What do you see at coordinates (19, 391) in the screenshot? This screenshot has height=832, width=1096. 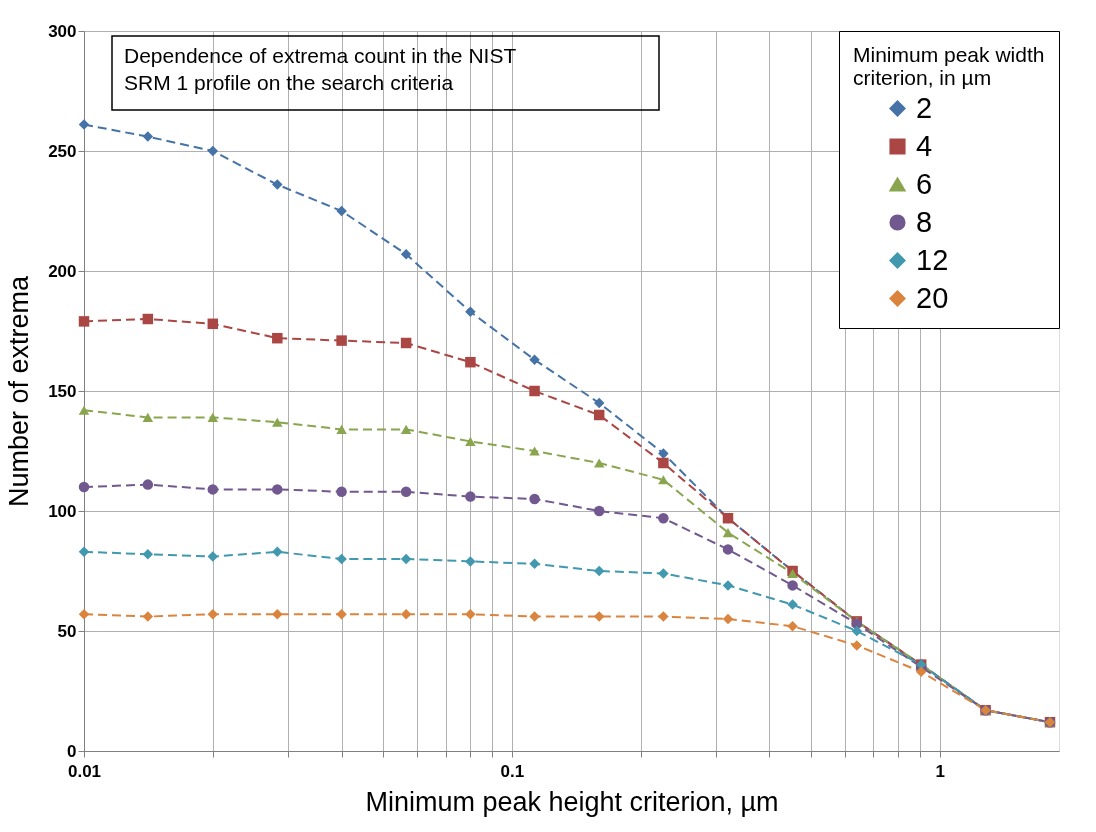 I see `y-axis-title: Number of extrema` at bounding box center [19, 391].